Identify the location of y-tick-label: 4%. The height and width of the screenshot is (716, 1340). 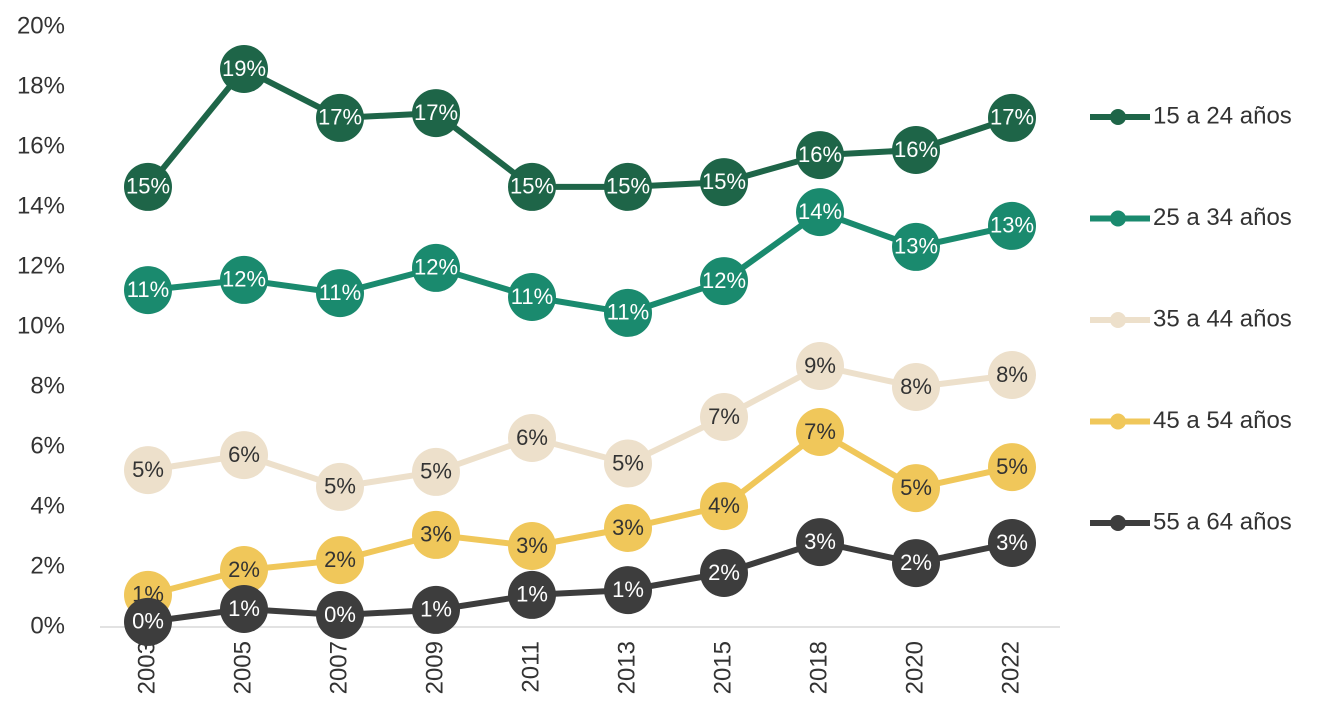
(47, 505).